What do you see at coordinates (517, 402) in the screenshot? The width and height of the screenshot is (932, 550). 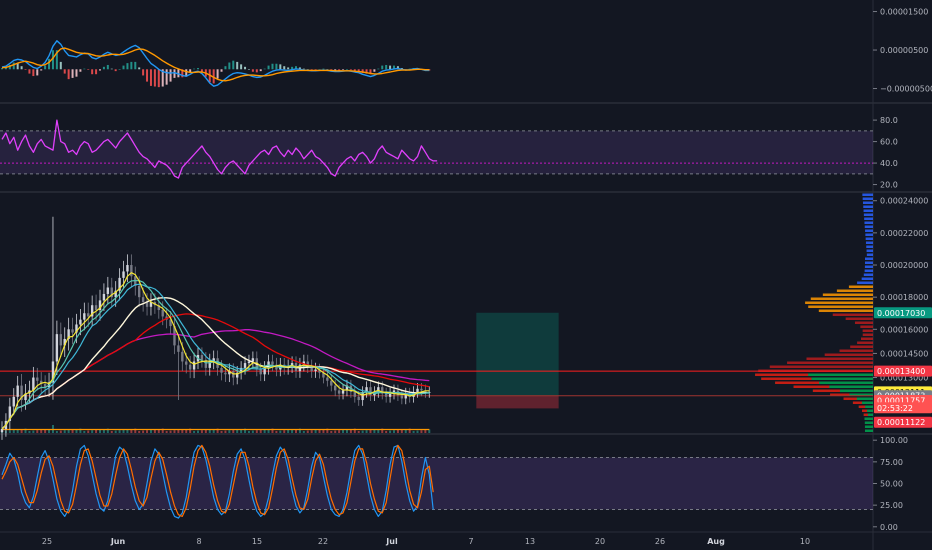 I see `long-position-stop-zone` at bounding box center [517, 402].